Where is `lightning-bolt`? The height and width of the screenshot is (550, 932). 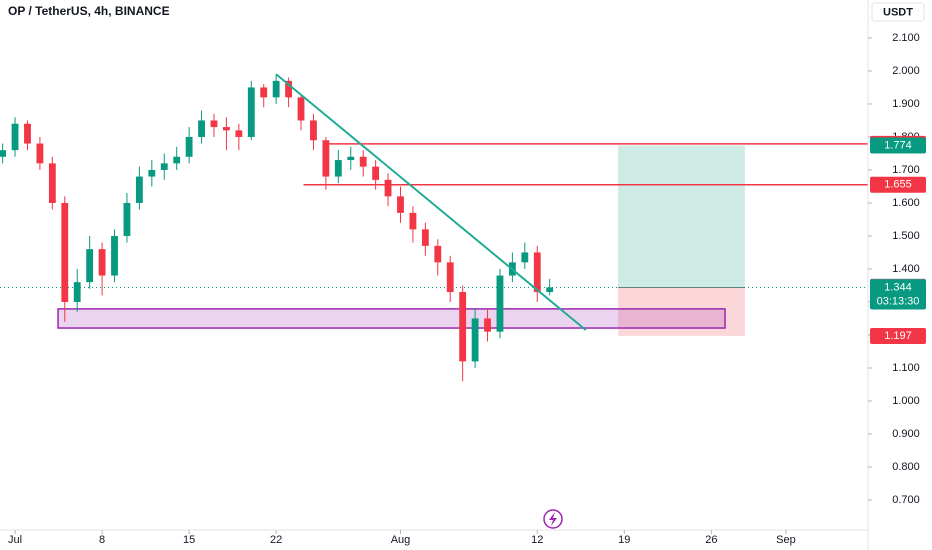
lightning-bolt is located at coordinates (553, 519).